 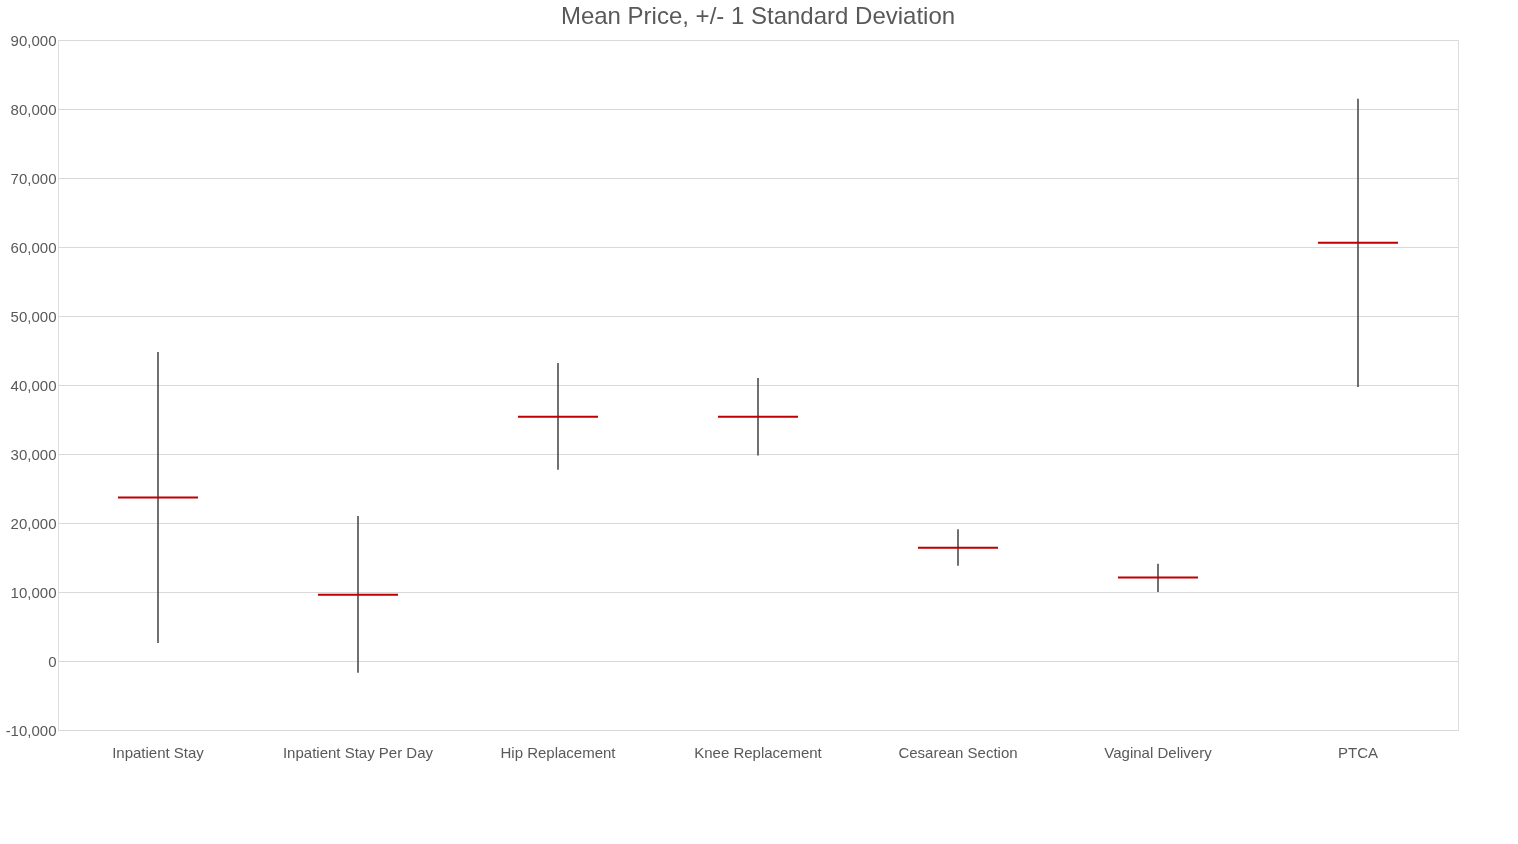 I want to click on x-tick-label: Knee Replacement, so click(x=758, y=752).